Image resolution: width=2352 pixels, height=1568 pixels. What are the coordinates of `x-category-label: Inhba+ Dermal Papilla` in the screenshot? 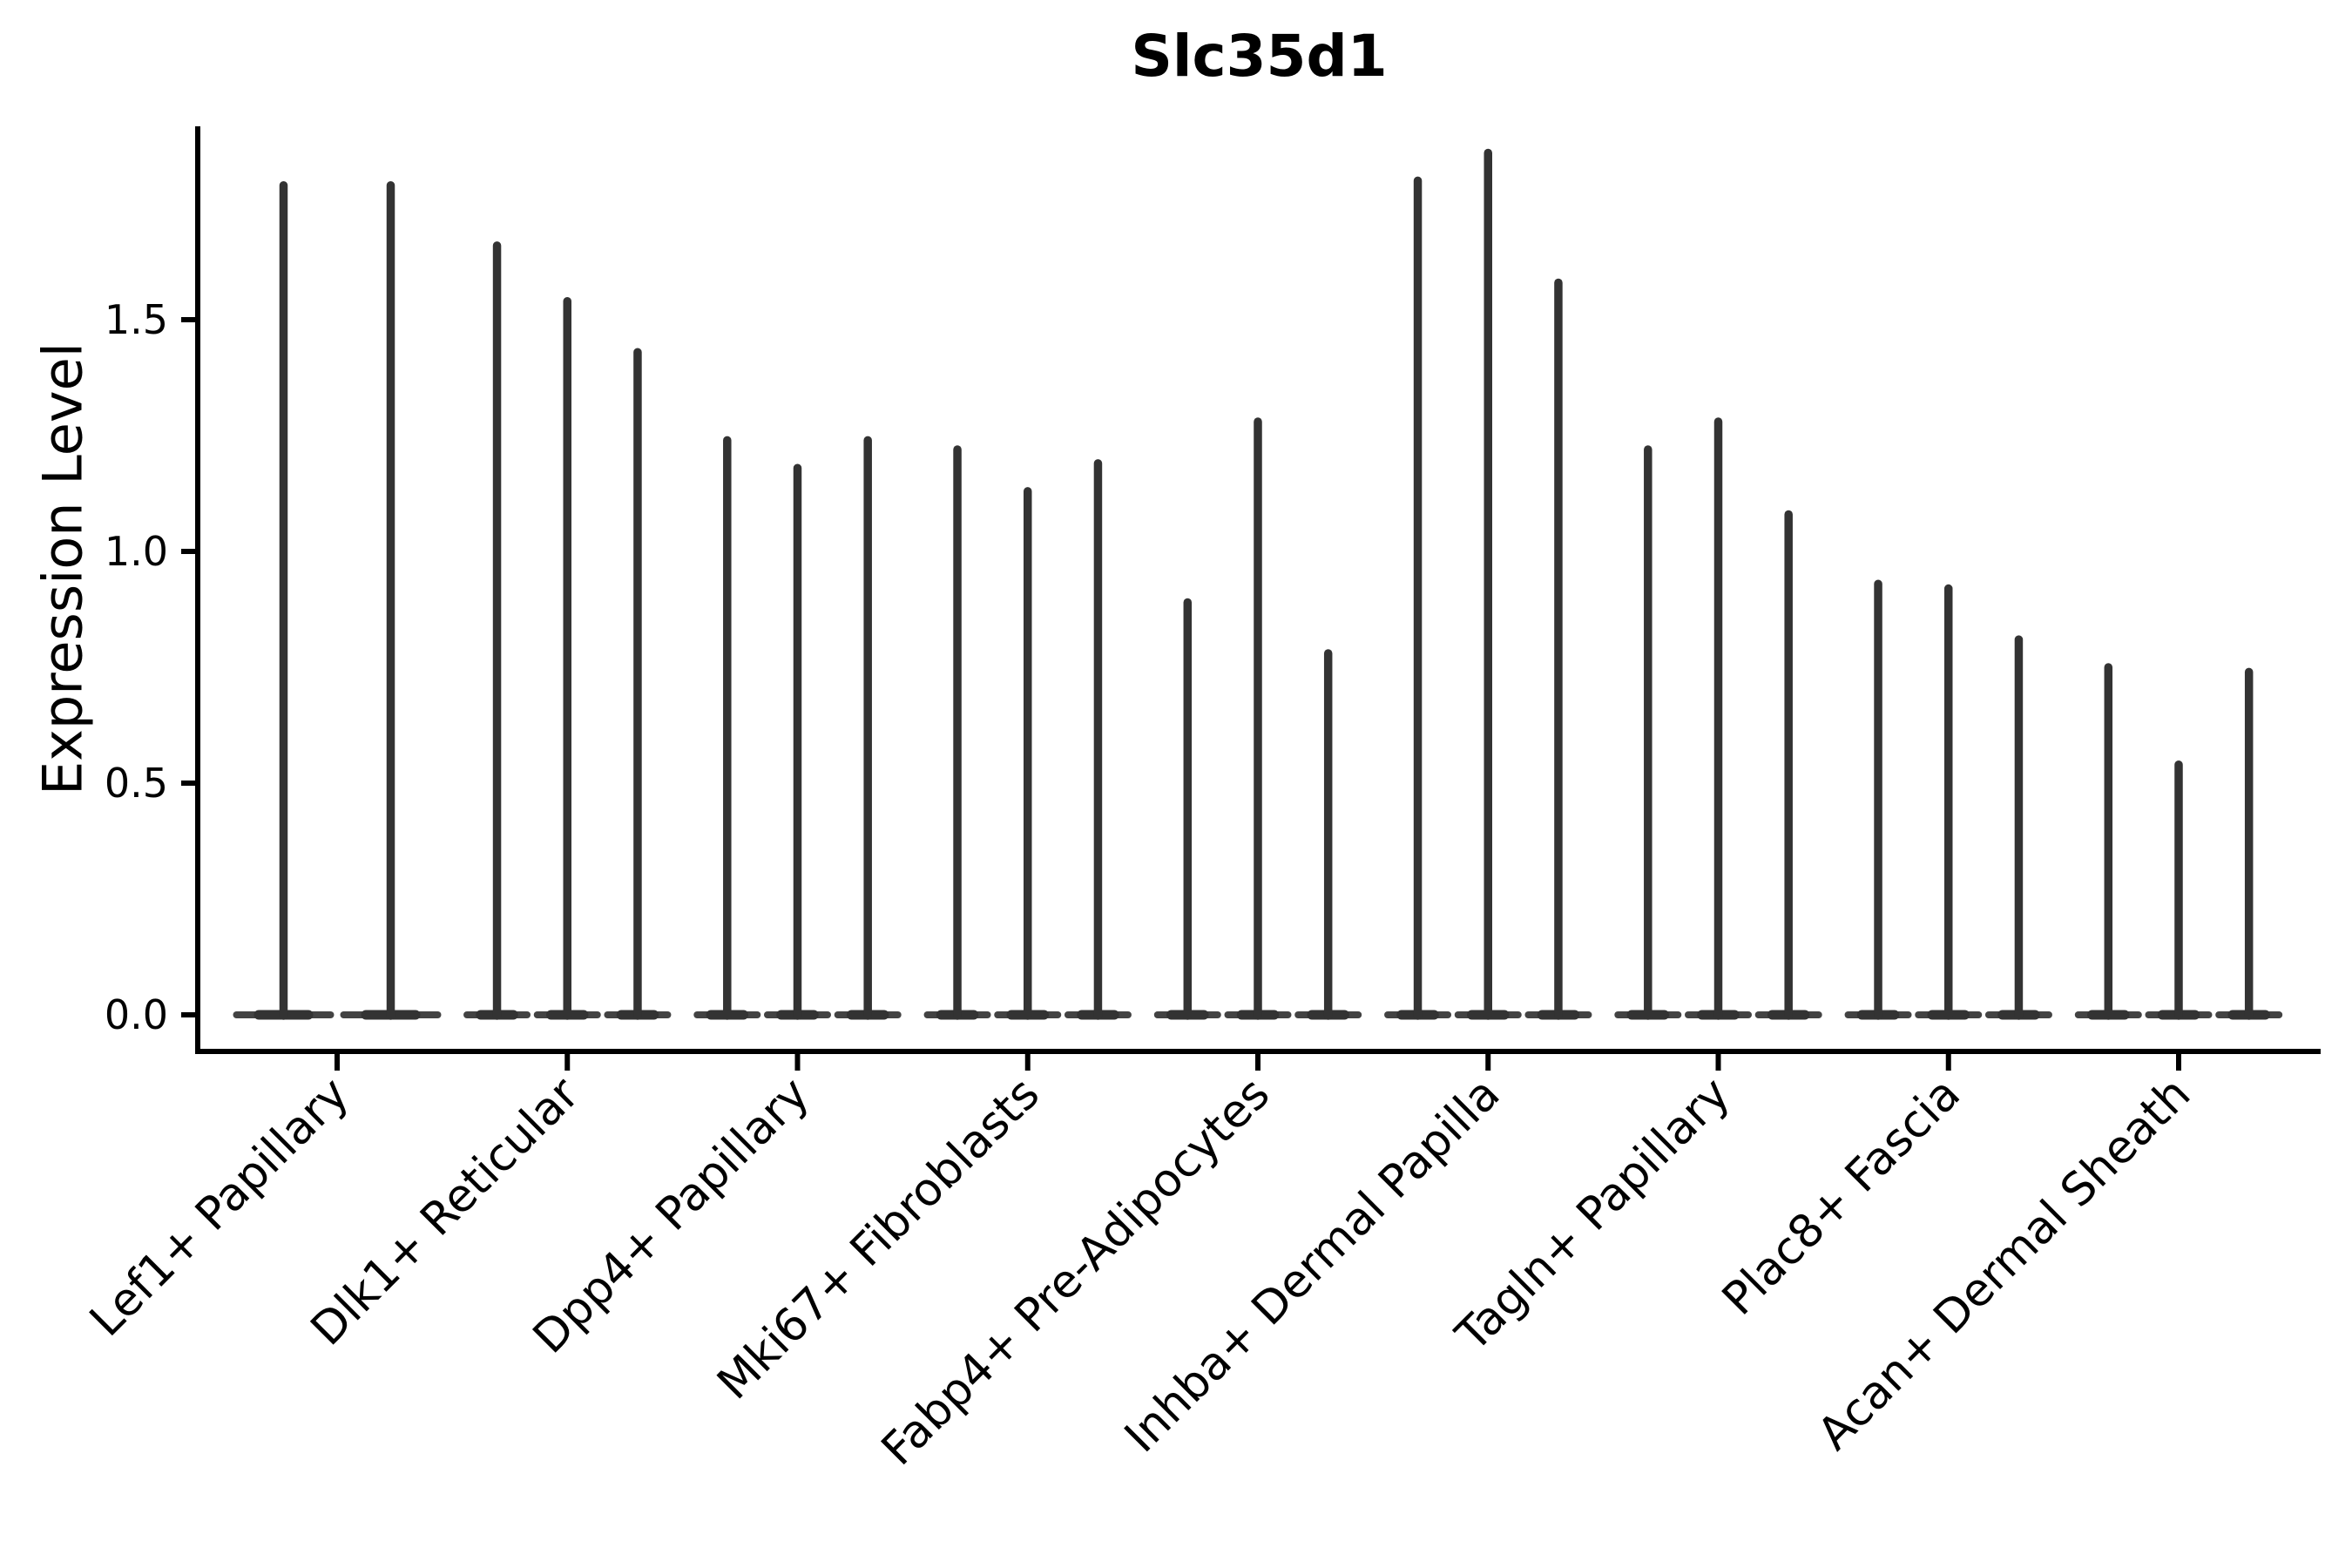 It's located at (1312, 1265).